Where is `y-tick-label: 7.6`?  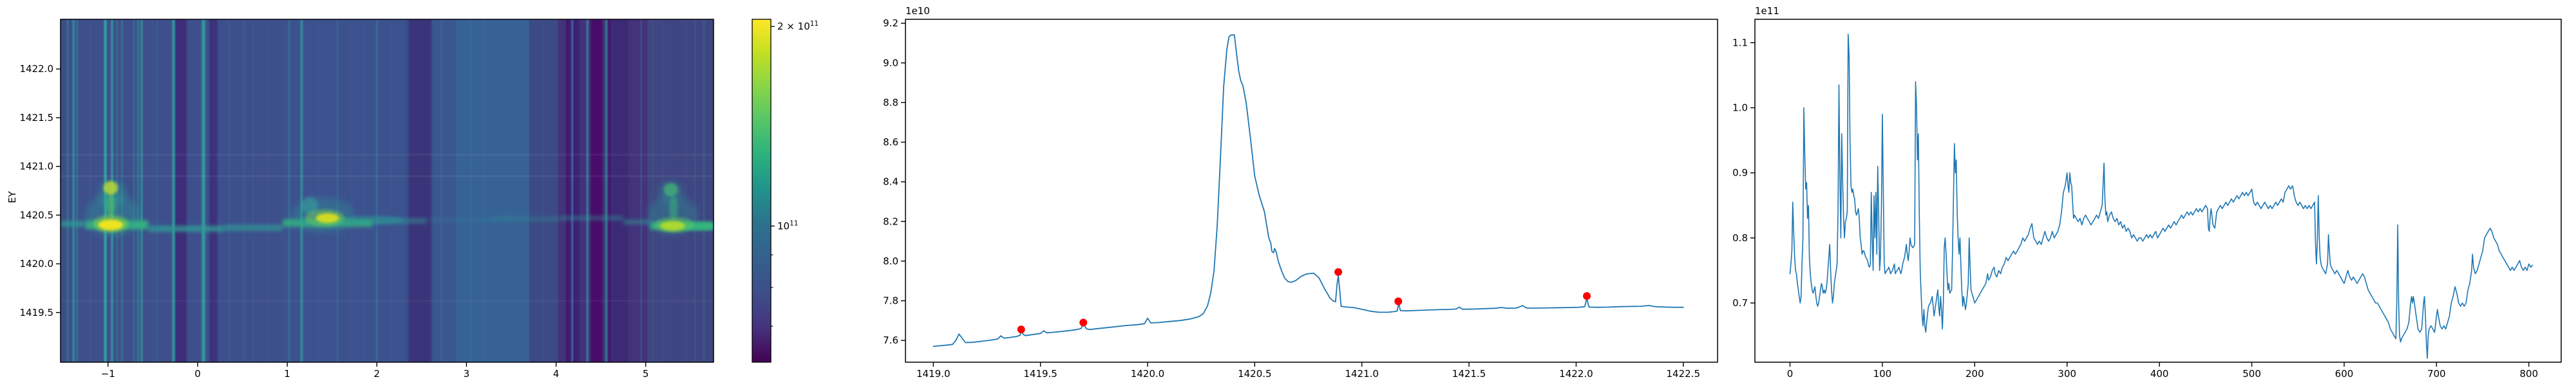
y-tick-label: 7.6 is located at coordinates (890, 340).